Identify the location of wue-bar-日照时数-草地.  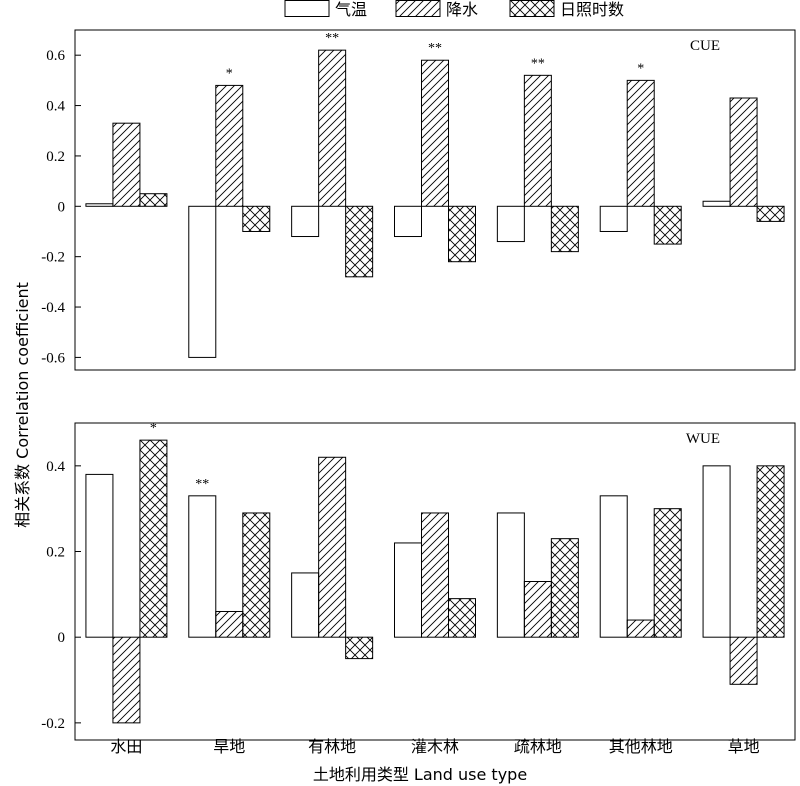
(770, 551).